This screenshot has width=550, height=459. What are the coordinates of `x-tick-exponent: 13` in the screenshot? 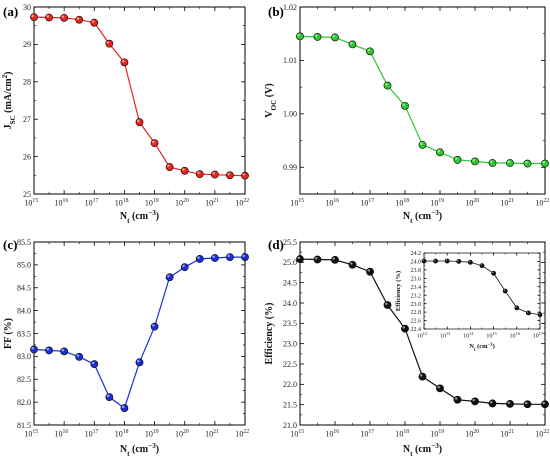 It's located at (448, 333).